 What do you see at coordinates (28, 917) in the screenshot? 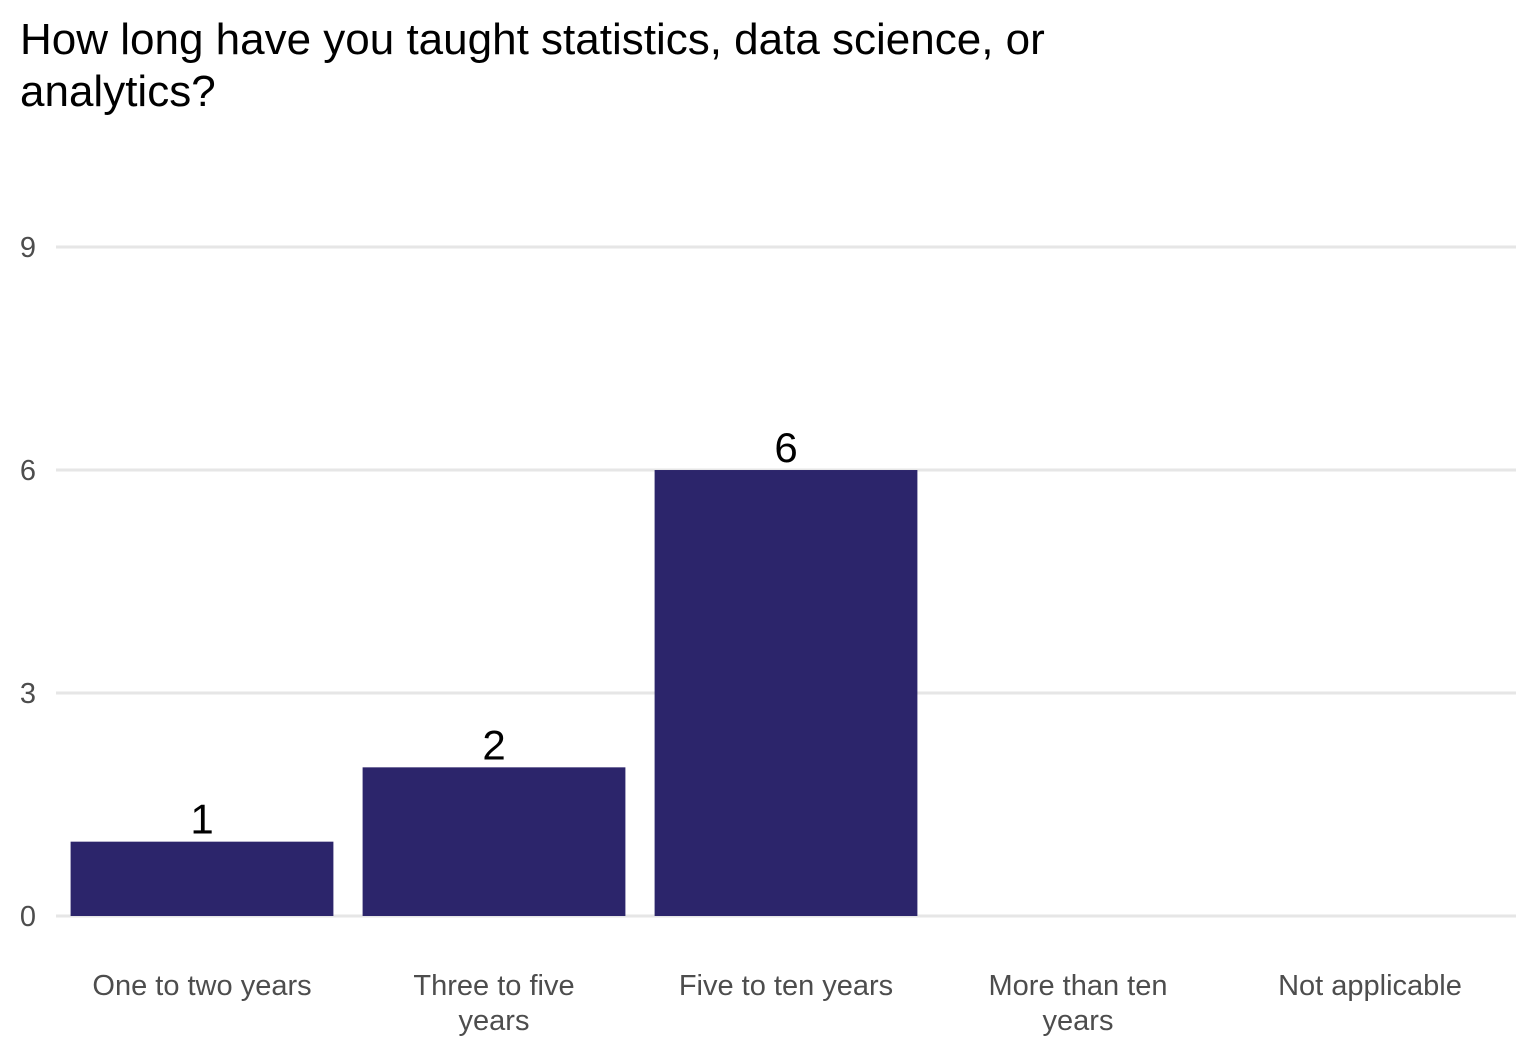
I see `y-tick-label: 0` at bounding box center [28, 917].